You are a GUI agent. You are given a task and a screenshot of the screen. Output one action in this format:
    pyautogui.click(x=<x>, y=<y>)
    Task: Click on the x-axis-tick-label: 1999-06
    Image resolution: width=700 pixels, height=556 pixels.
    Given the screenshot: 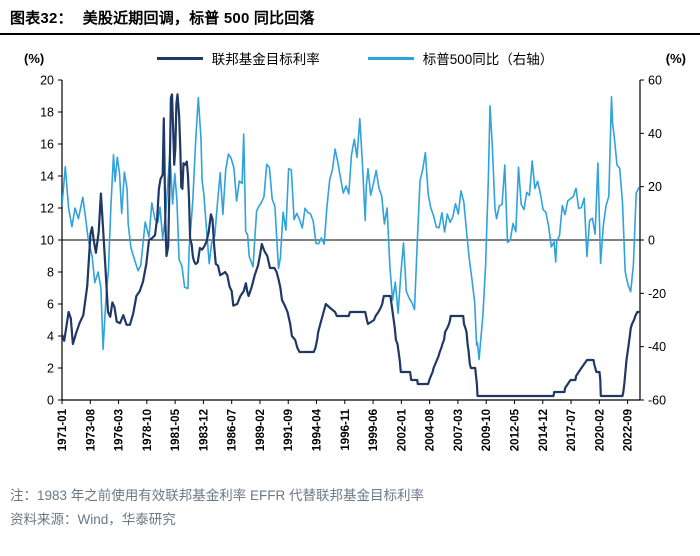 What is the action you would take?
    pyautogui.click(x=374, y=430)
    